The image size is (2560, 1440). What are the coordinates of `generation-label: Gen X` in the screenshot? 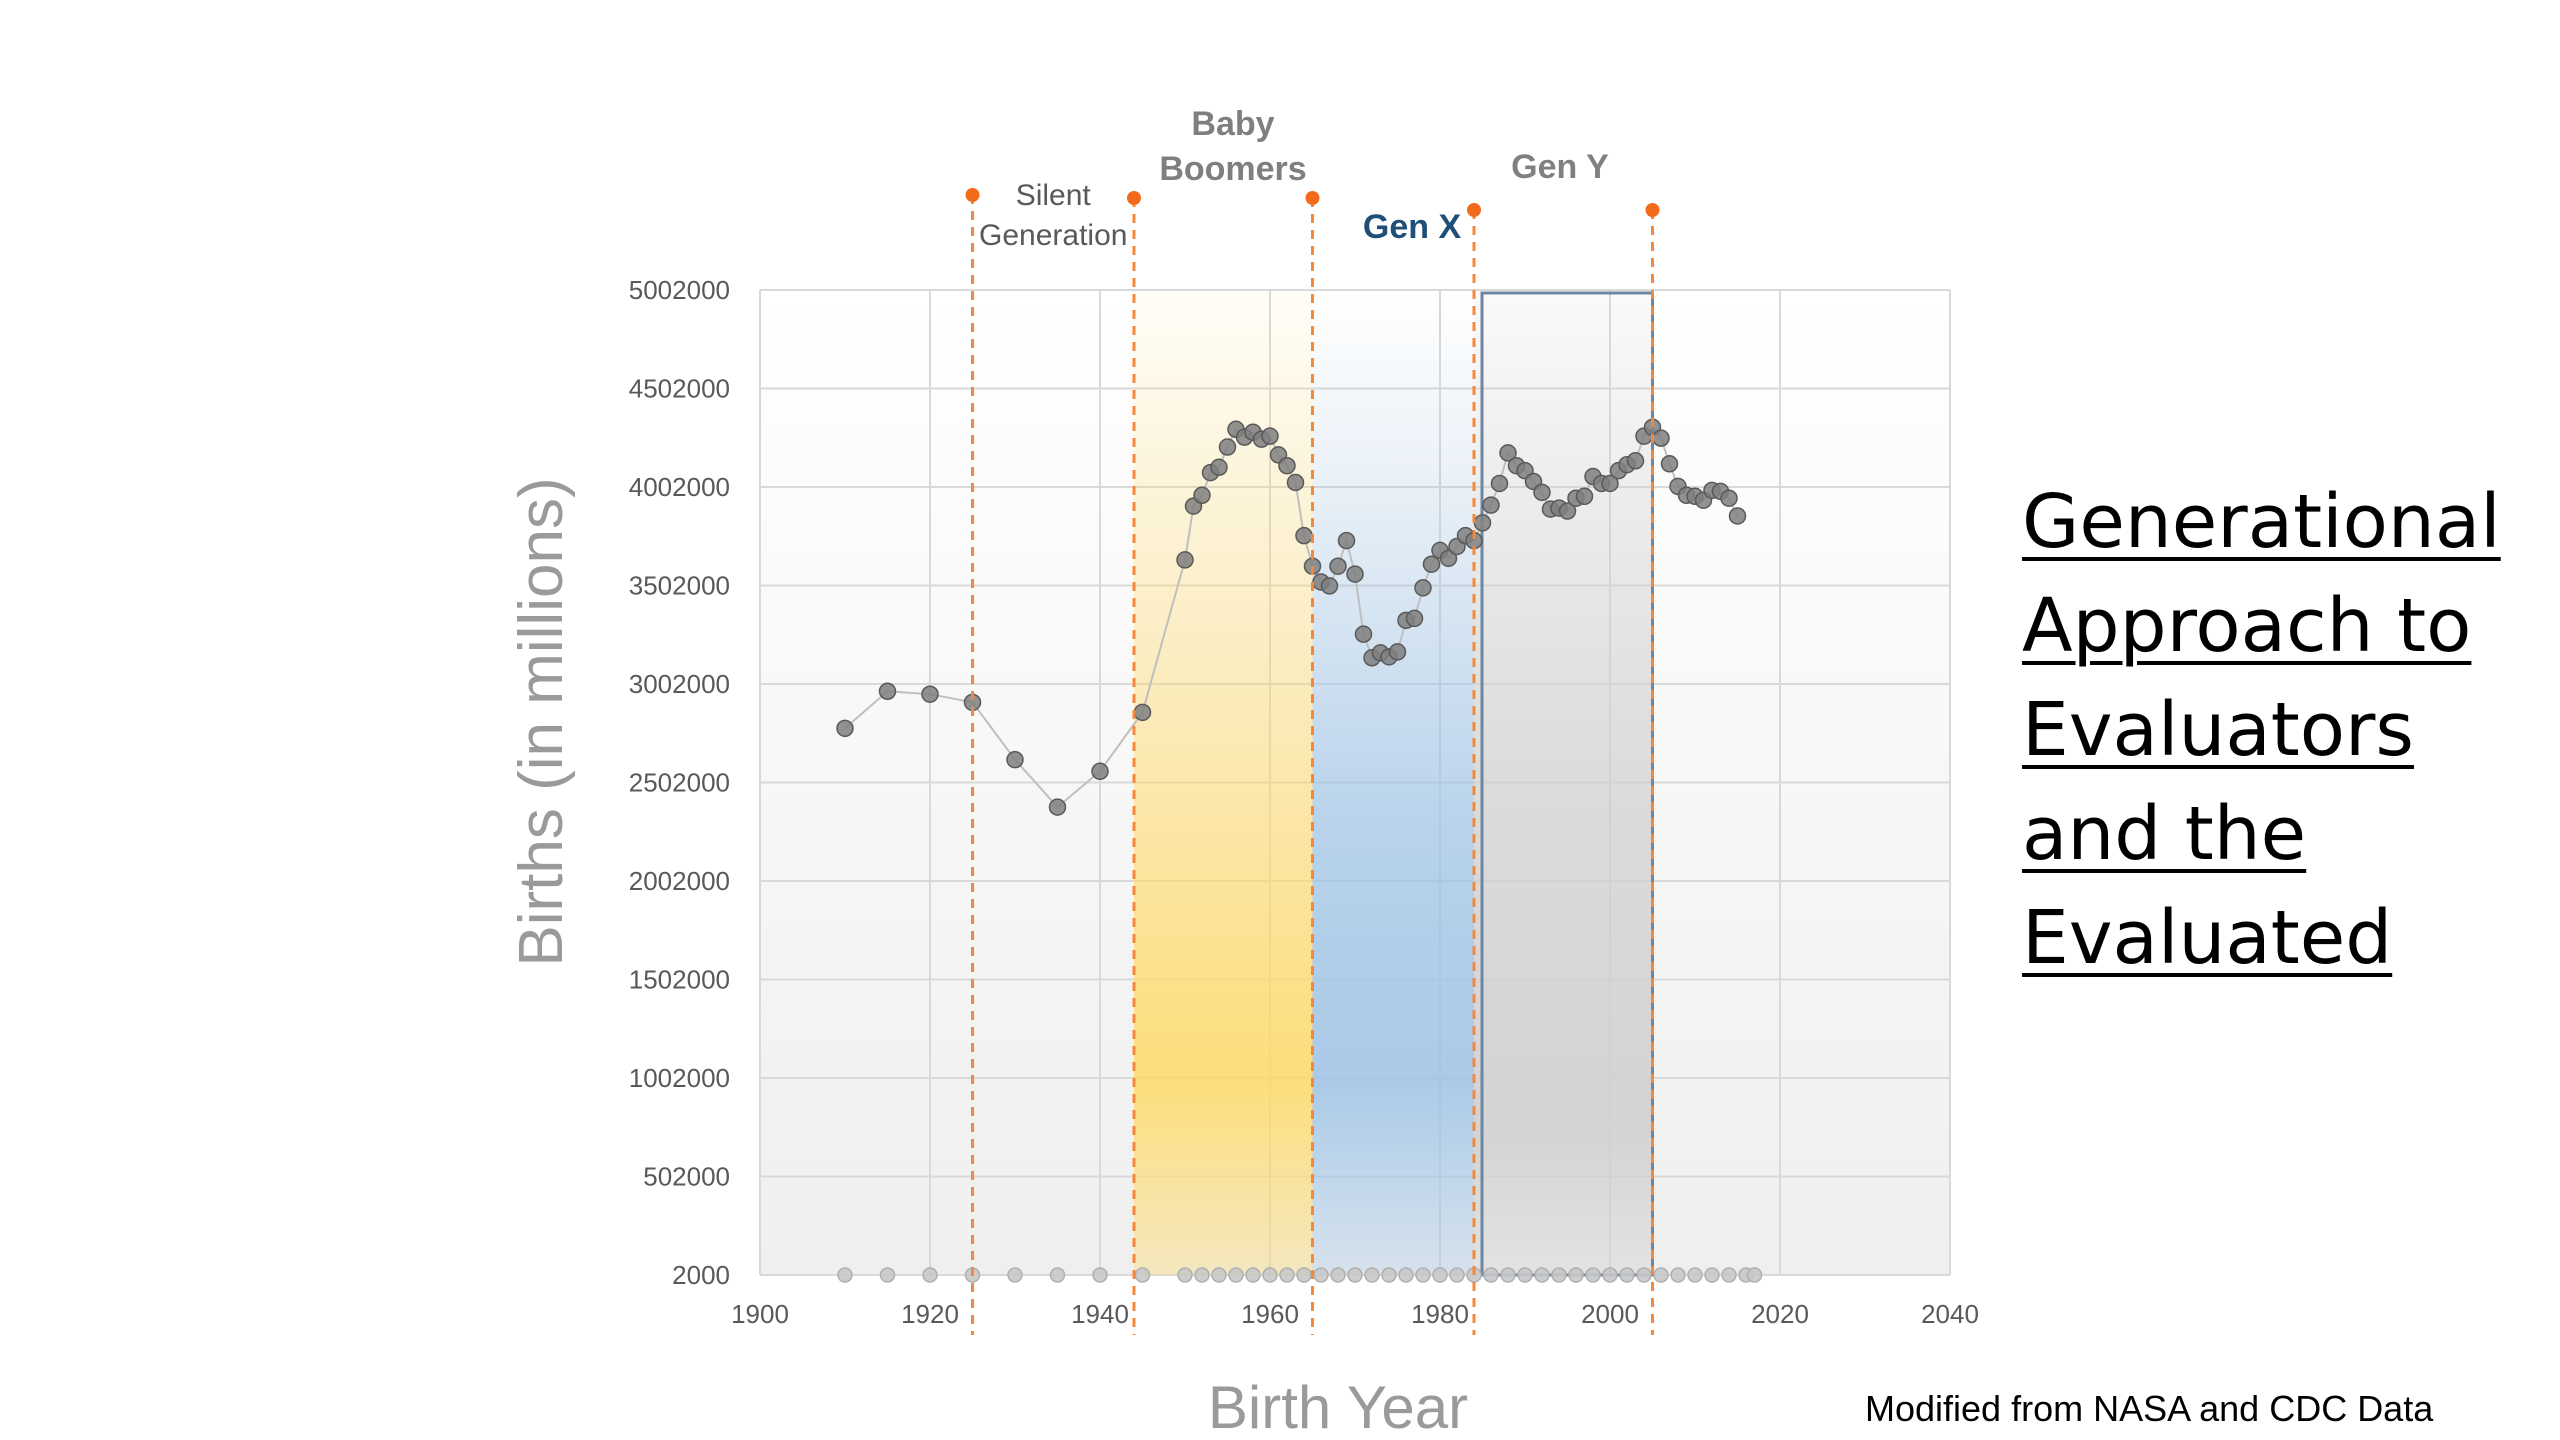 It's located at (1412, 227).